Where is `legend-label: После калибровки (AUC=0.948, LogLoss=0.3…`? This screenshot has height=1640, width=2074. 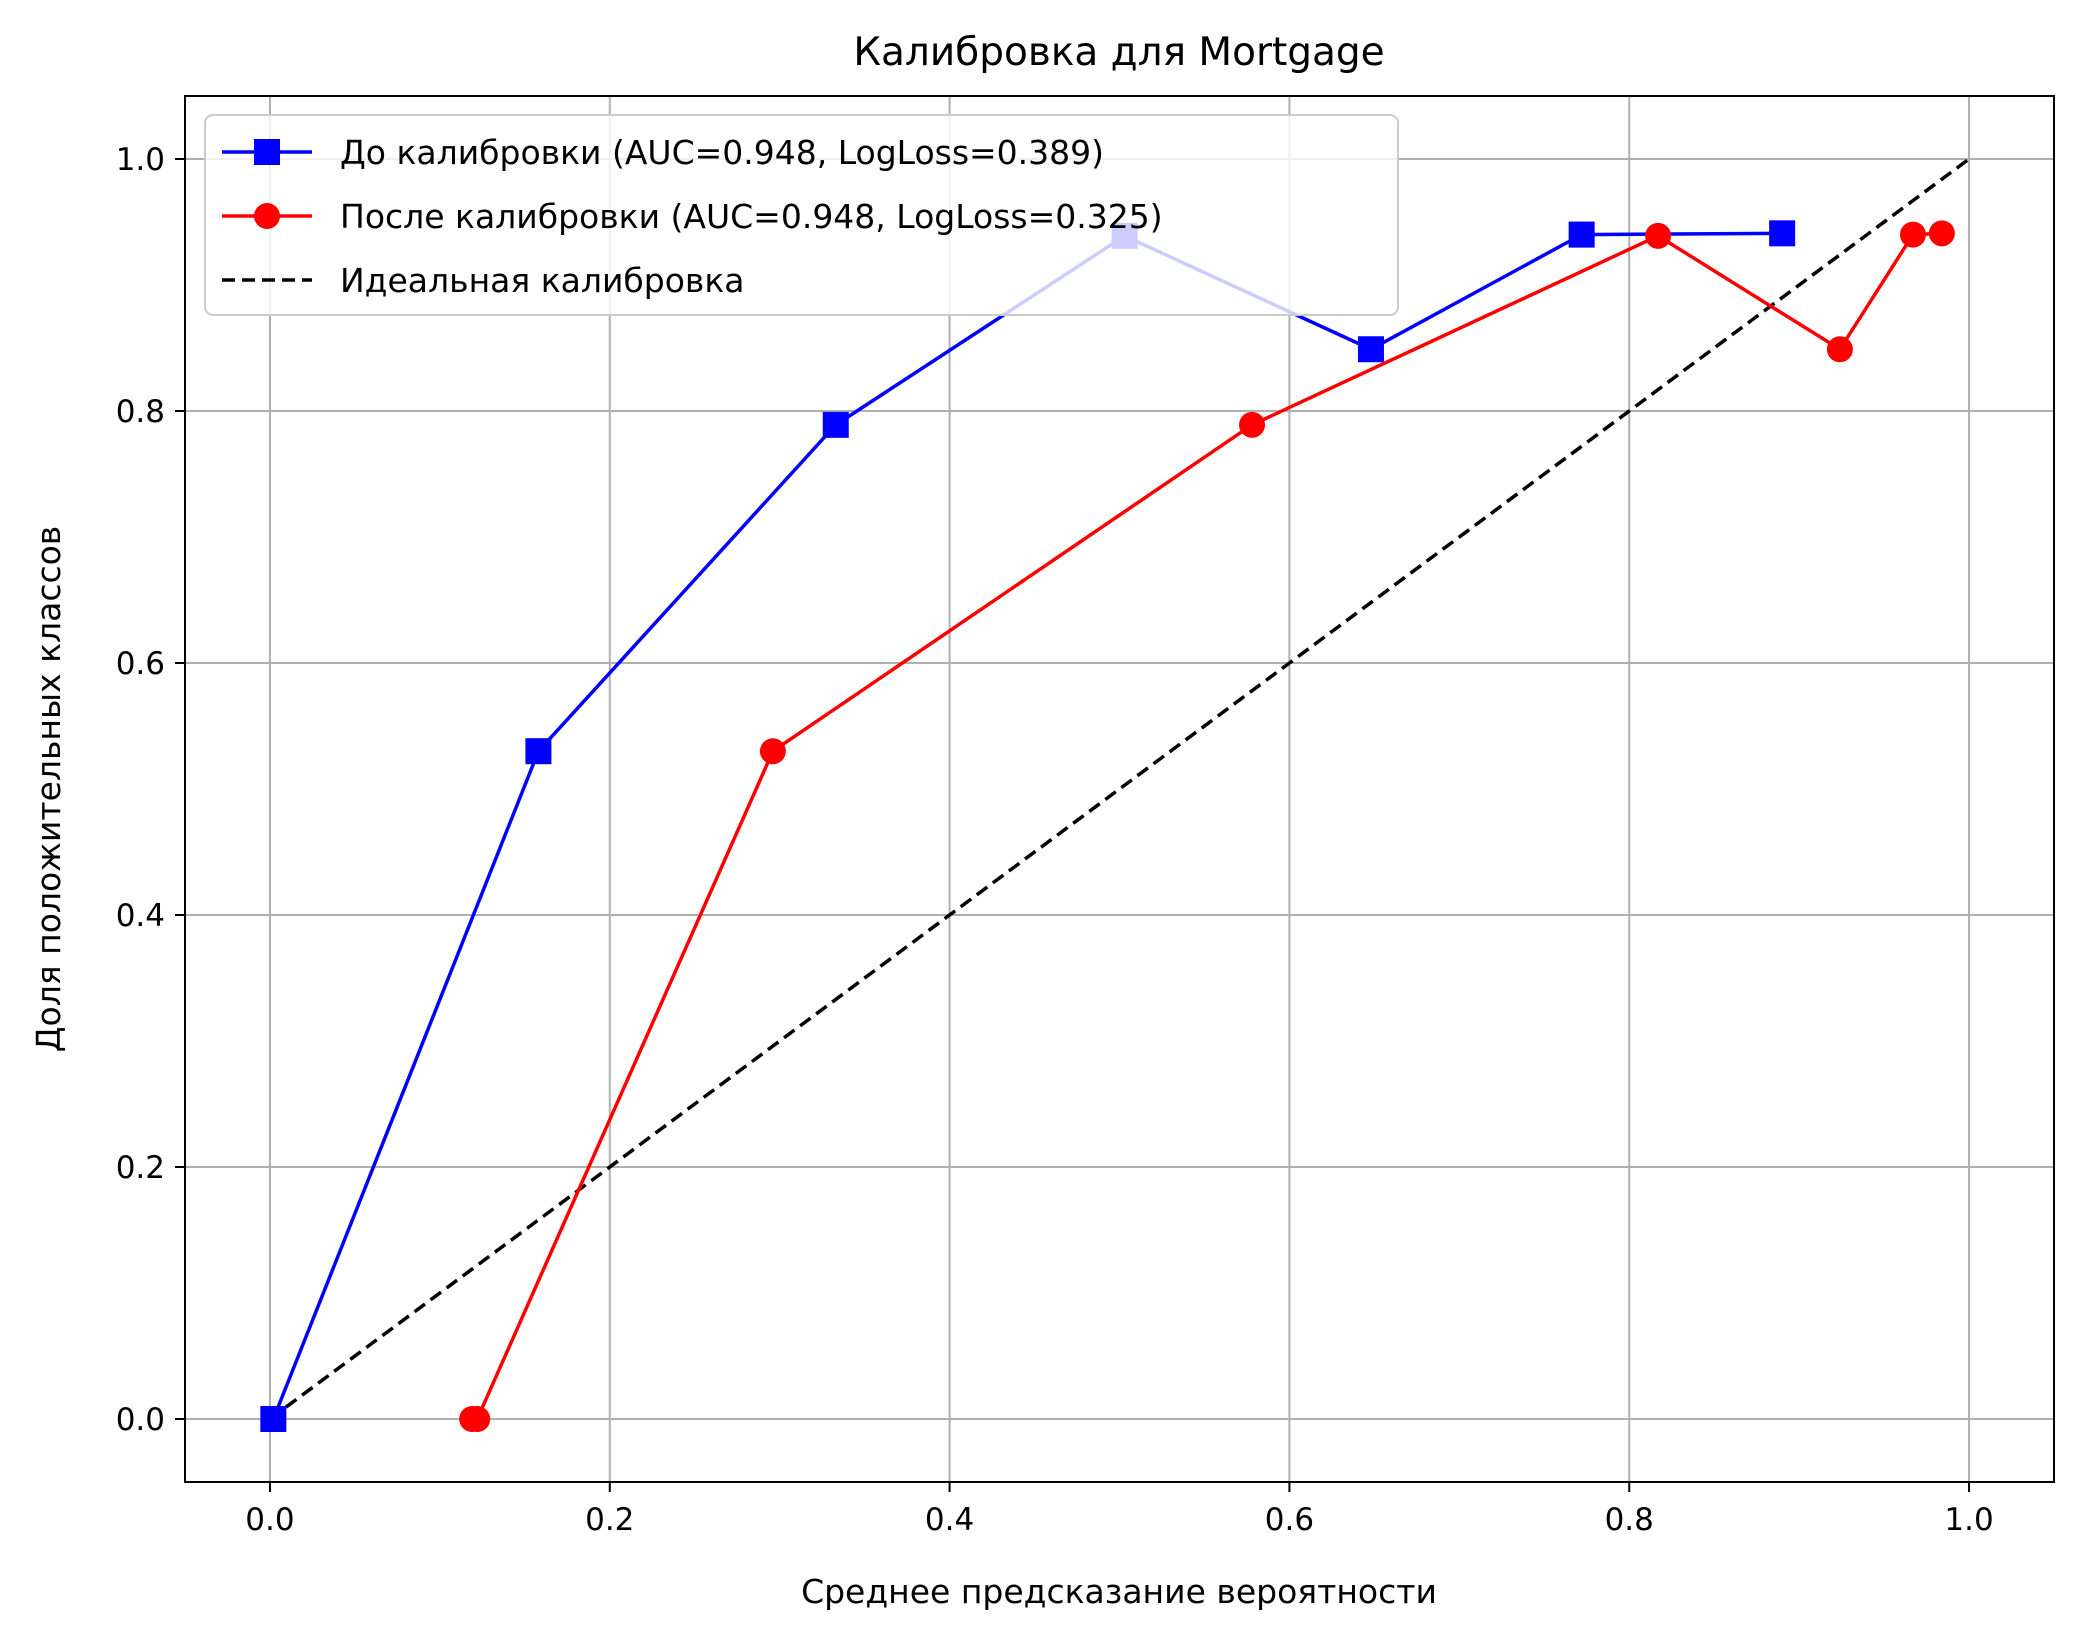 legend-label: После калибровки (AUC=0.948, LogLoss=0.3… is located at coordinates (751, 216).